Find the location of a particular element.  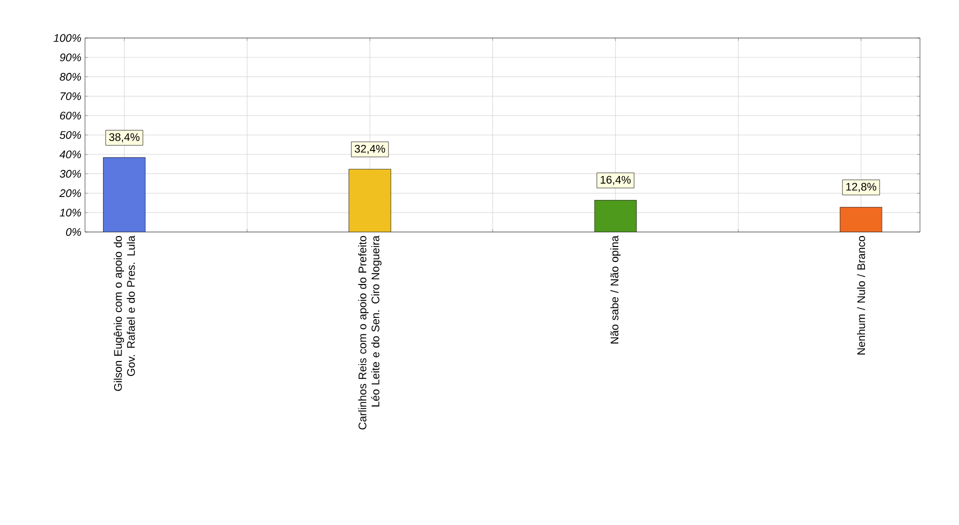

y-tick-label: 40% is located at coordinates (70, 154).